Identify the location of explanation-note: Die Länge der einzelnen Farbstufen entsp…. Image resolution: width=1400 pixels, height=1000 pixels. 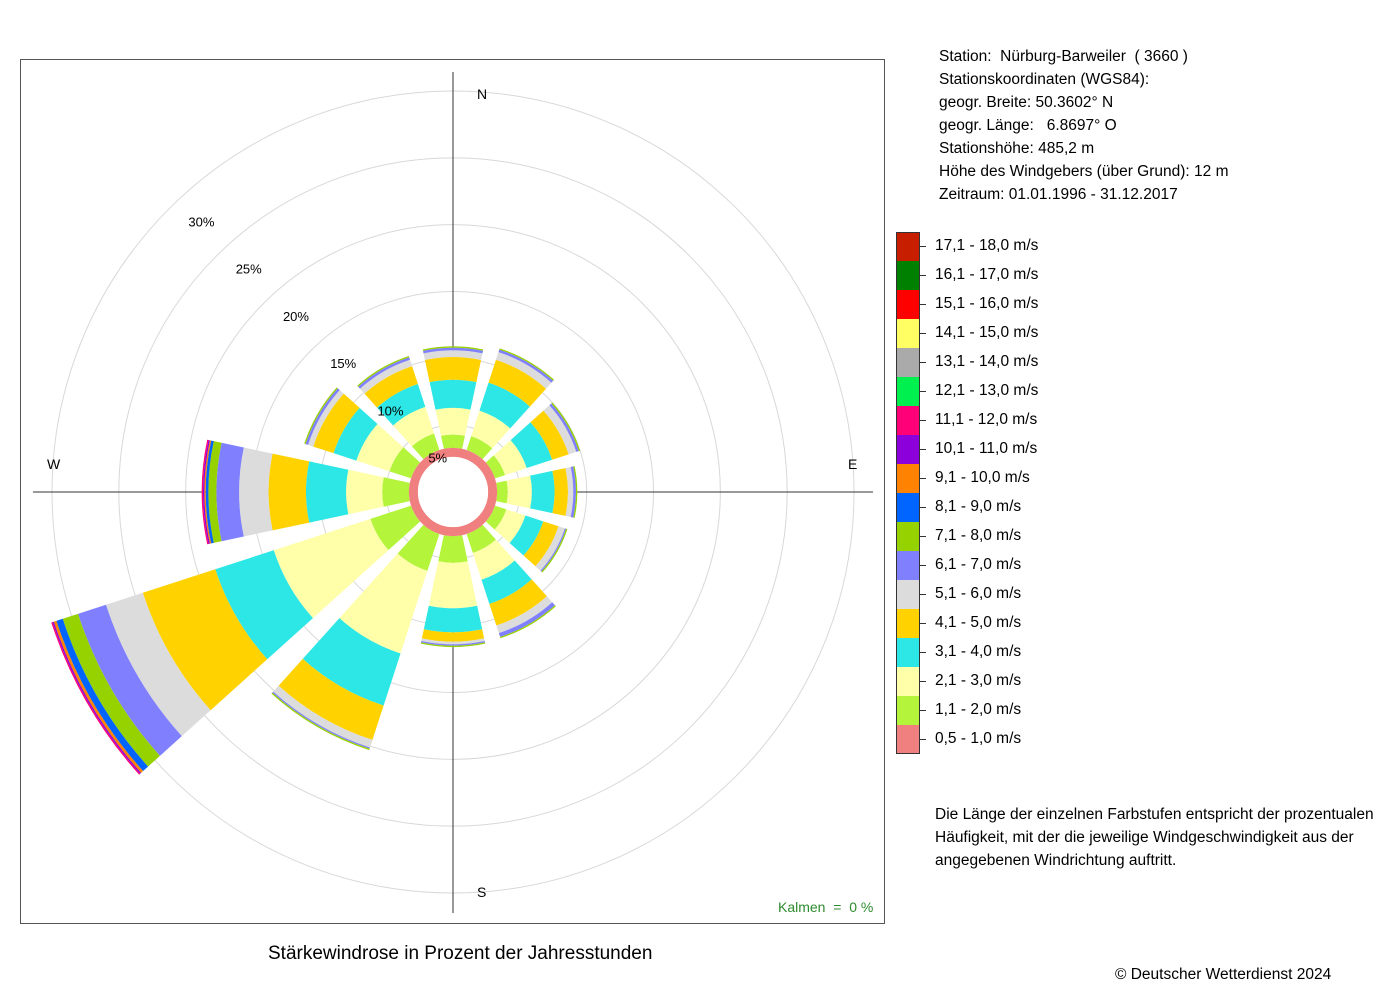
(1154, 837).